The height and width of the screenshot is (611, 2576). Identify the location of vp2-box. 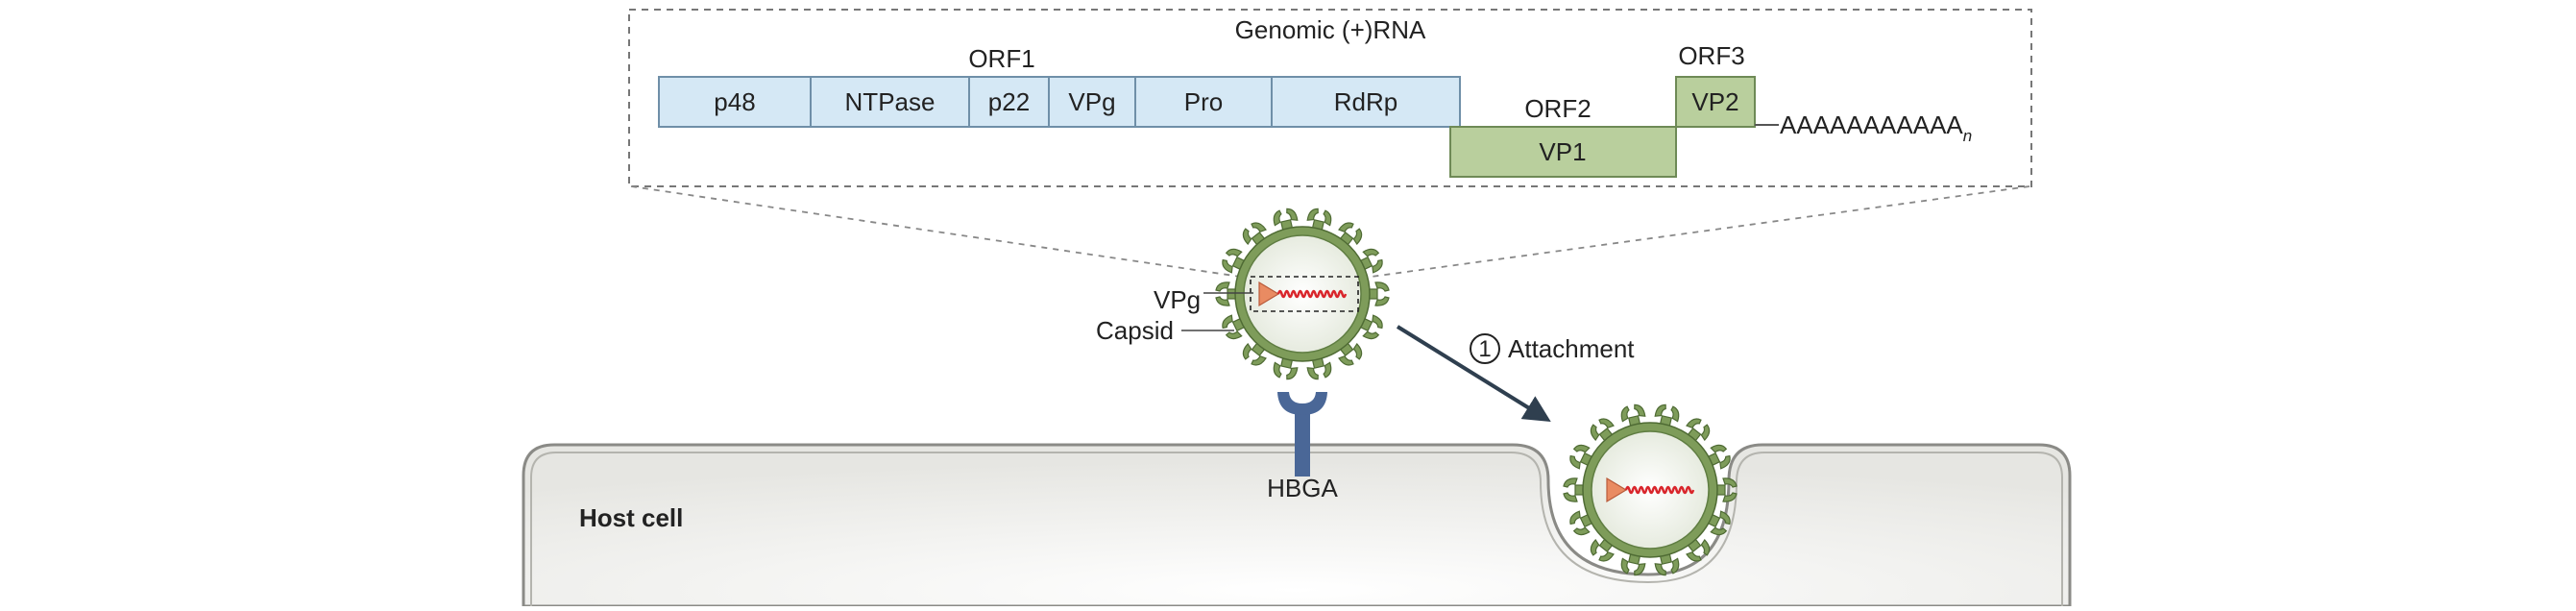
(1716, 102).